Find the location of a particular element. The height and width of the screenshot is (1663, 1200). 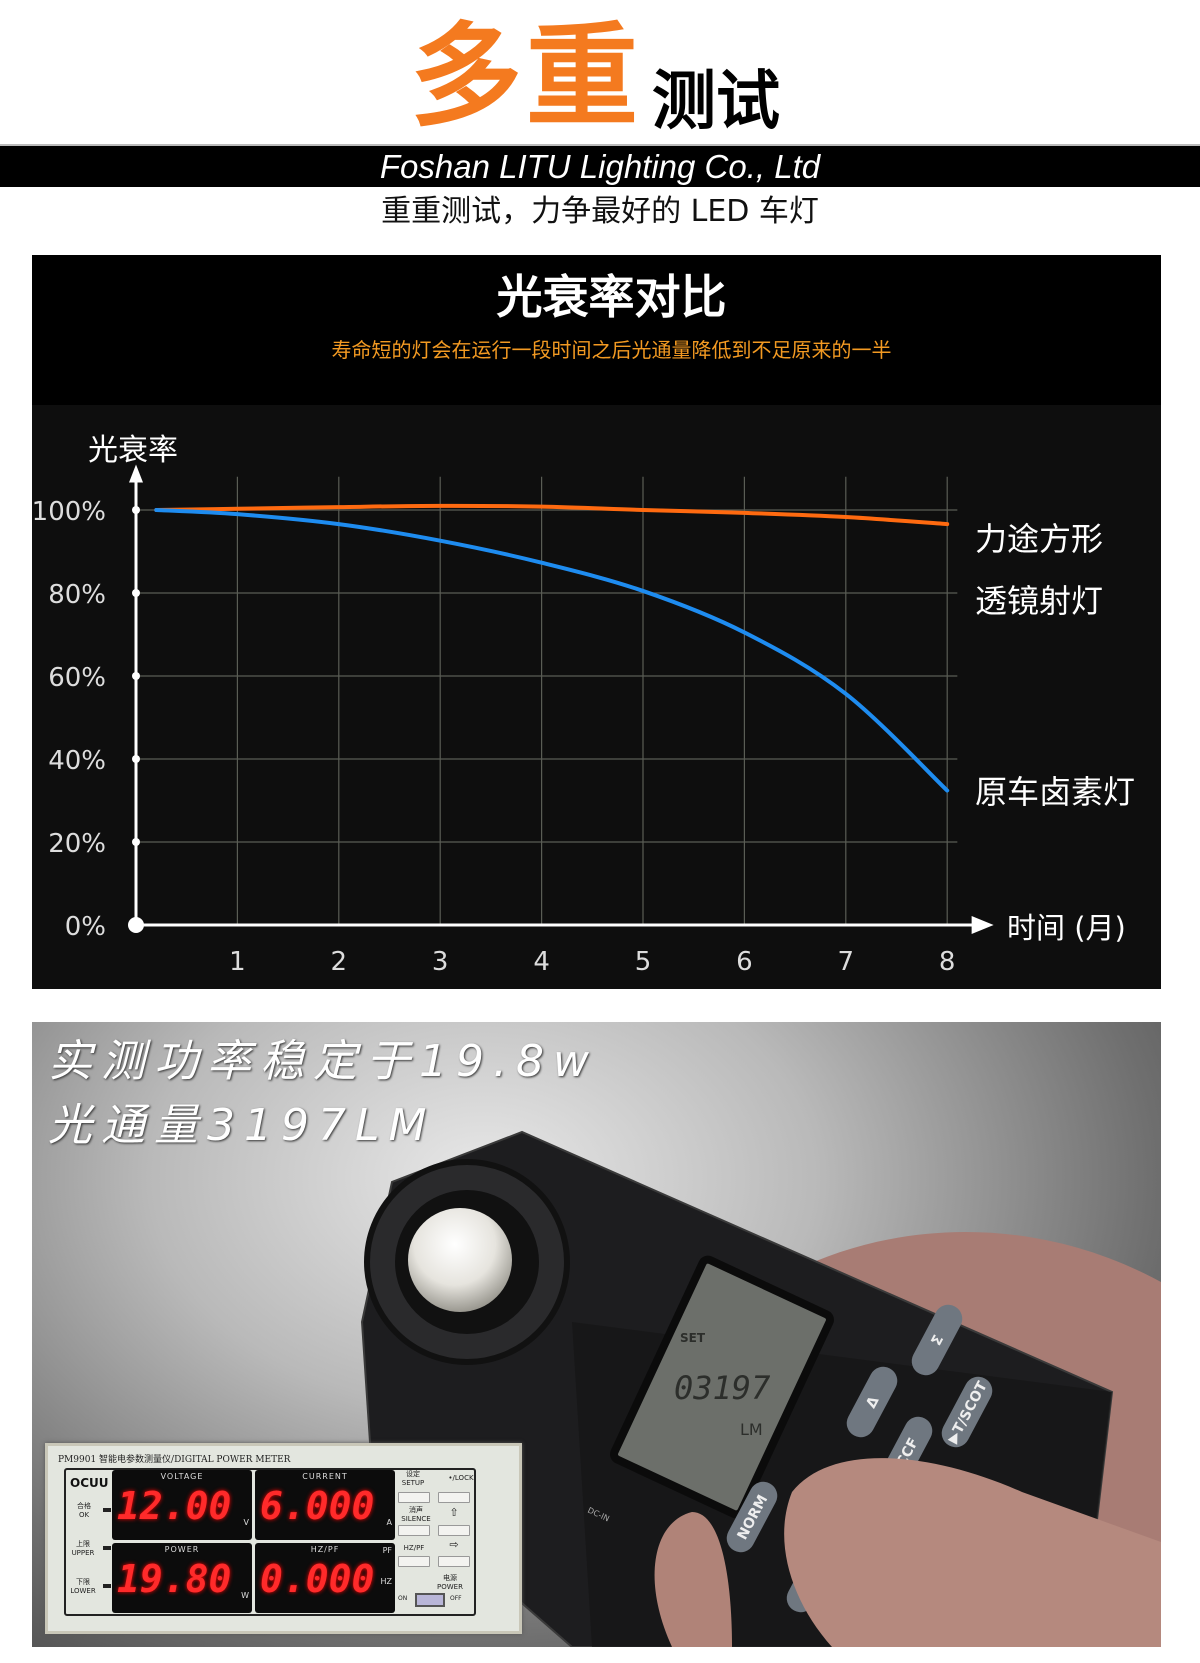

chart-header is located at coordinates (596, 330).